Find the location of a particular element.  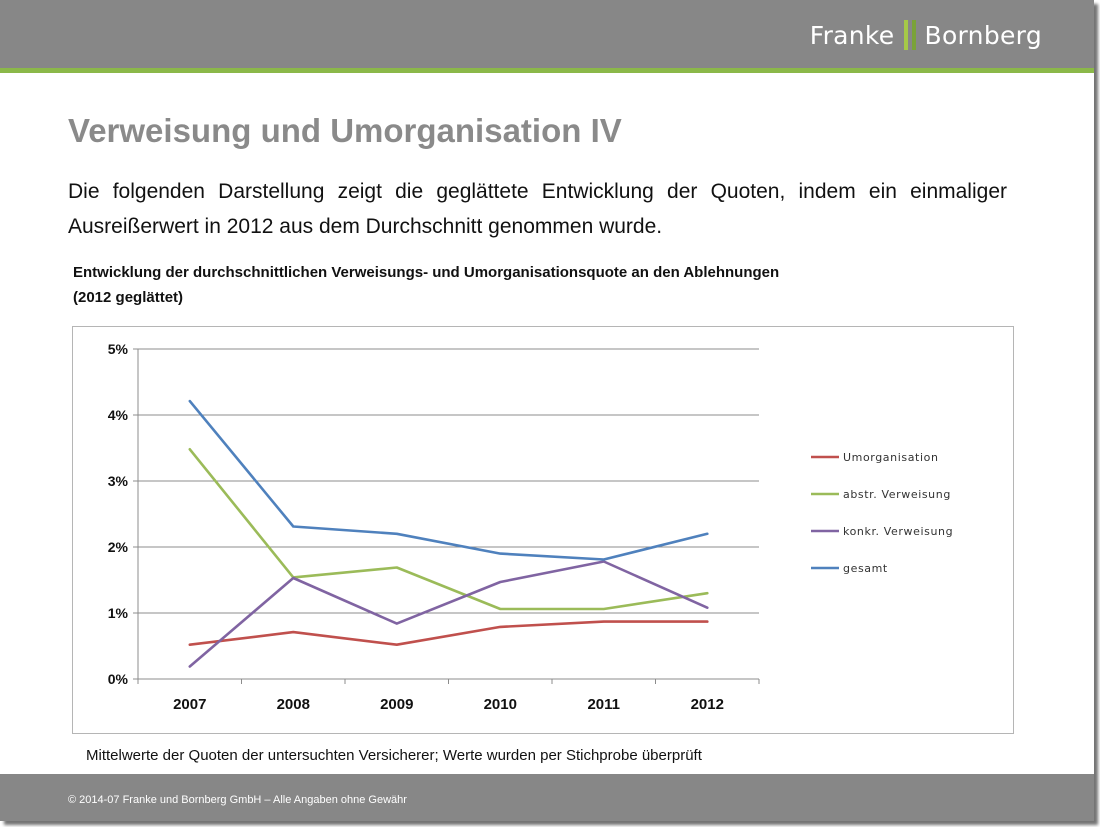

company-logo: Franke Bornberg is located at coordinates (926, 35).